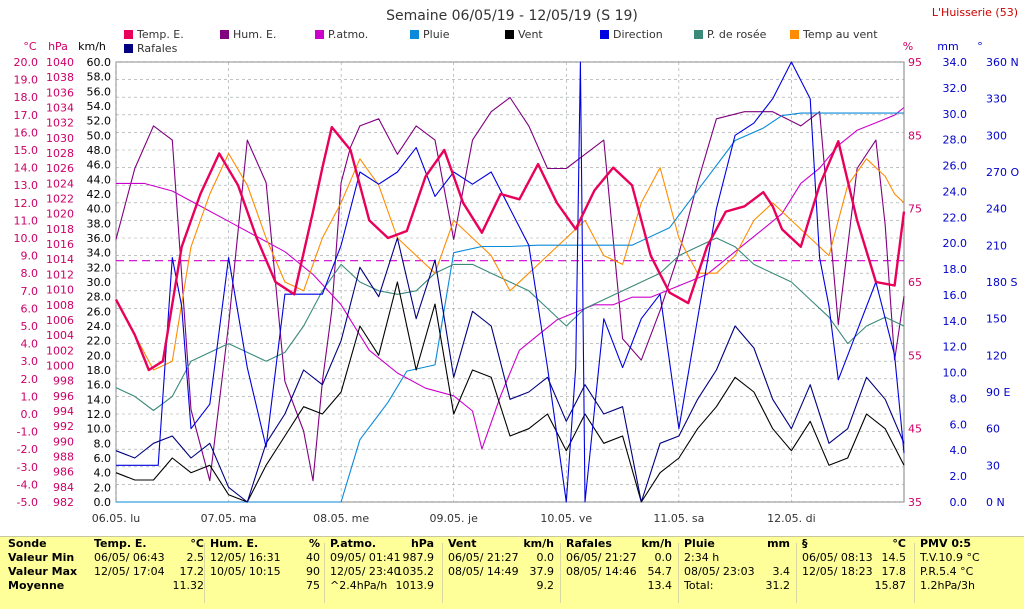  What do you see at coordinates (26, 220) in the screenshot?
I see `tick-label-temp: 11.0` at bounding box center [26, 220].